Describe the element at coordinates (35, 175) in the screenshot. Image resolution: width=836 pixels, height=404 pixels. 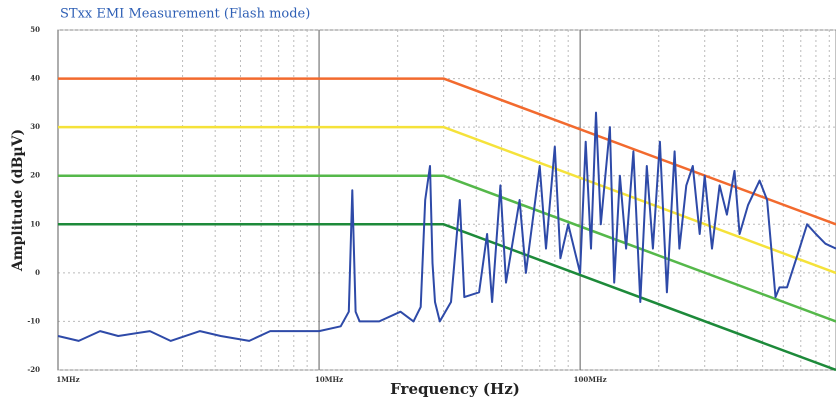
I see `y-tick-label: 20` at that location.